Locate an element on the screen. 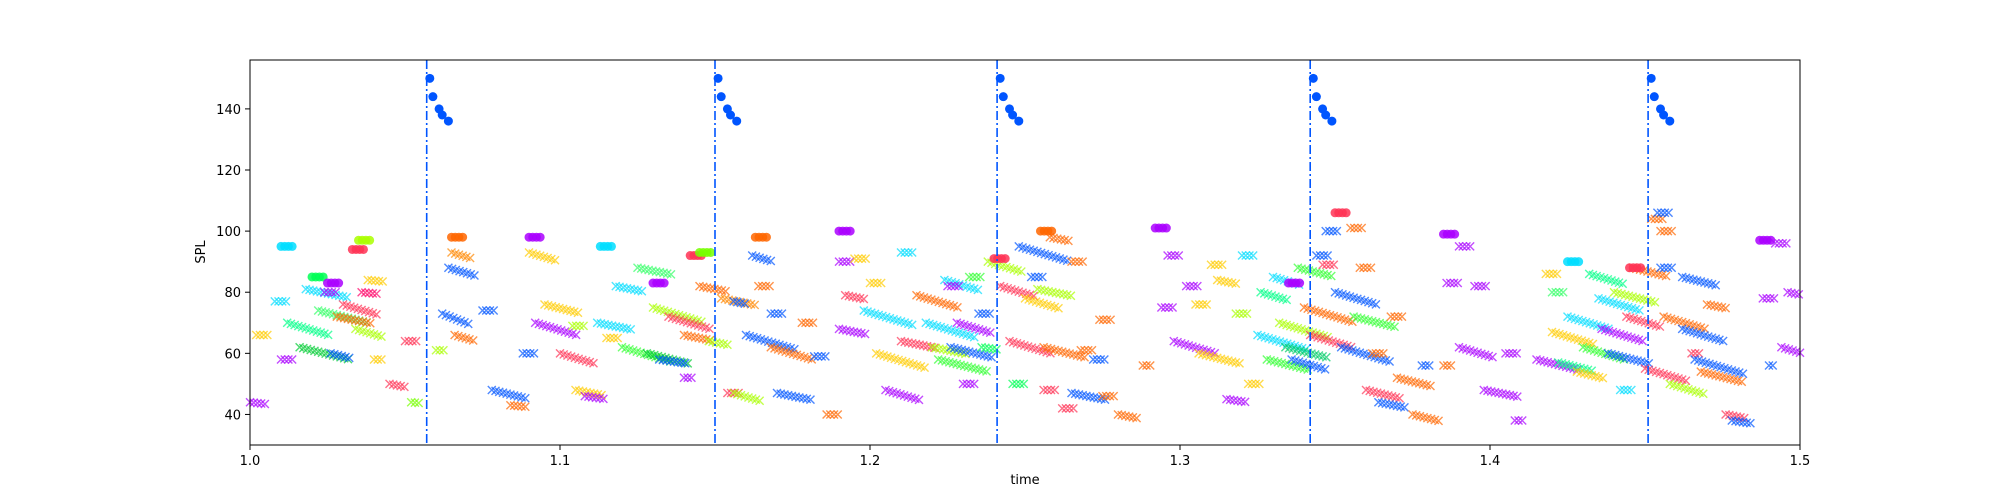  x-tick-label: 1.4 is located at coordinates (1490, 461).